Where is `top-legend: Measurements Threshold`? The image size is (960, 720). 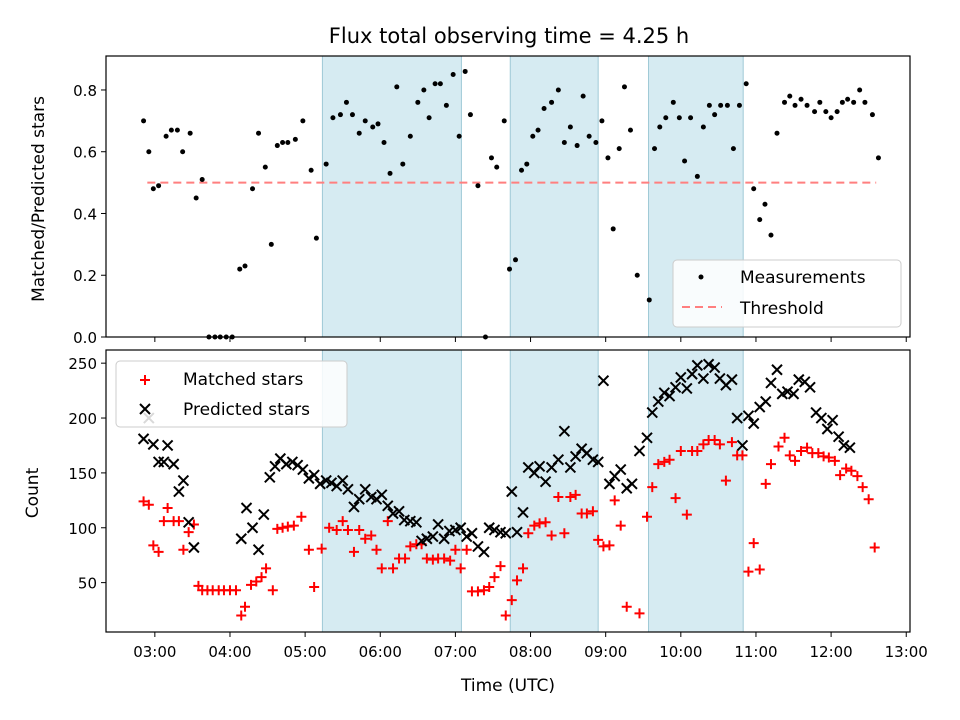
top-legend: Measurements Threshold is located at coordinates (787, 293).